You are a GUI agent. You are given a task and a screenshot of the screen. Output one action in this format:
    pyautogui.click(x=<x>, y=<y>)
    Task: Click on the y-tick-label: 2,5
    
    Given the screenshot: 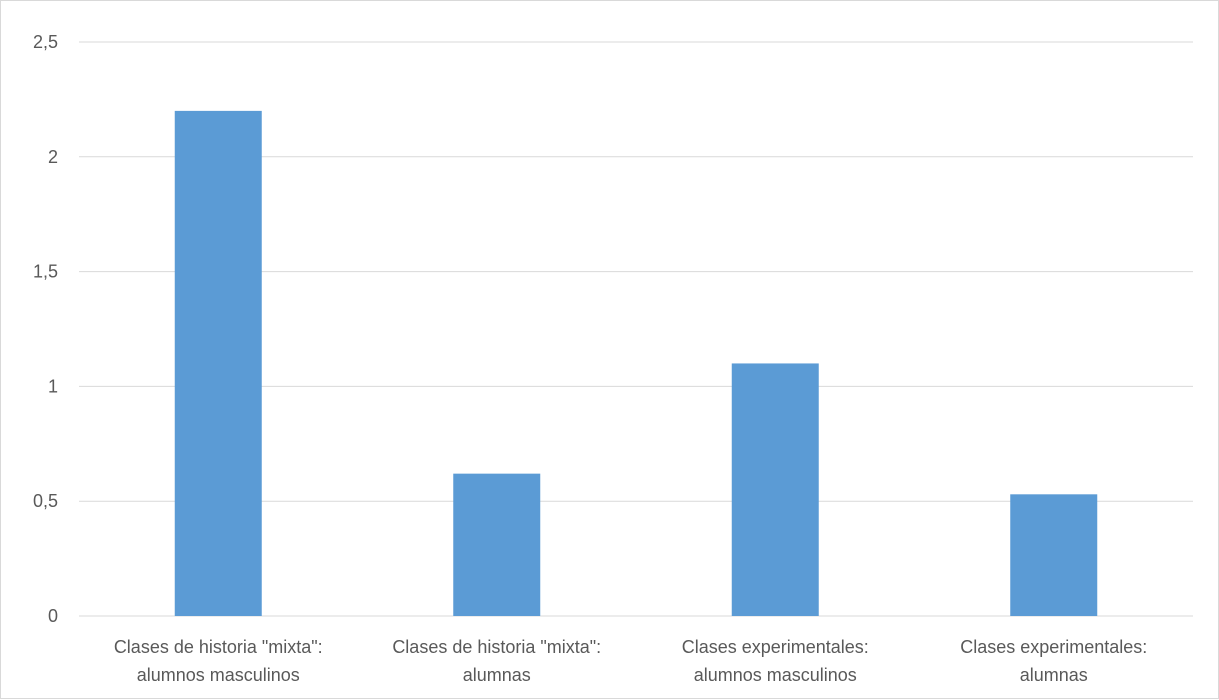 What is the action you would take?
    pyautogui.click(x=45, y=42)
    